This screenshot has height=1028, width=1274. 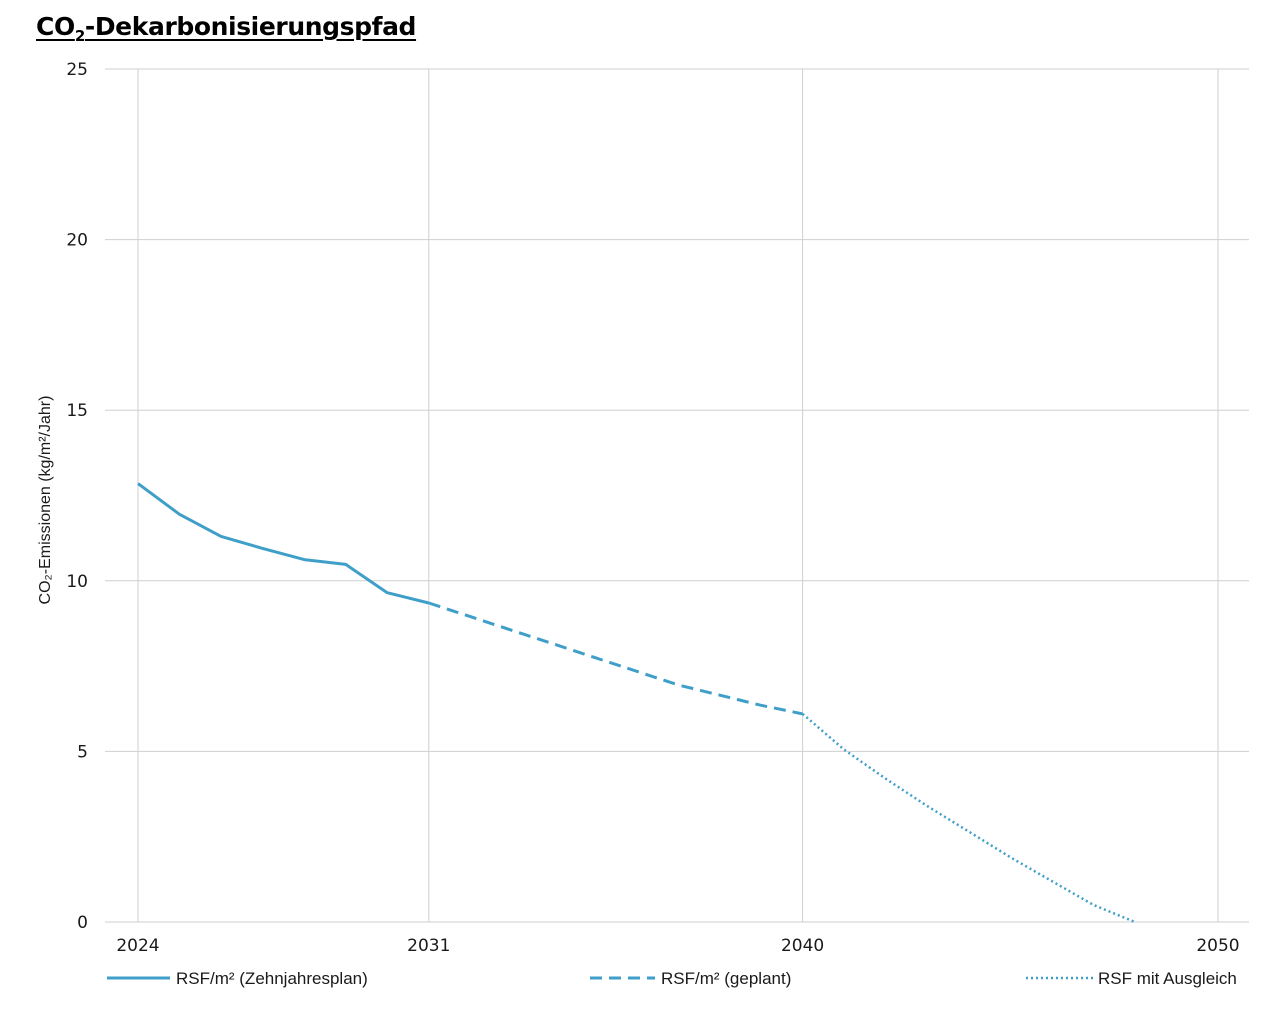 I want to click on x-tick-label: 2040, so click(x=802, y=946).